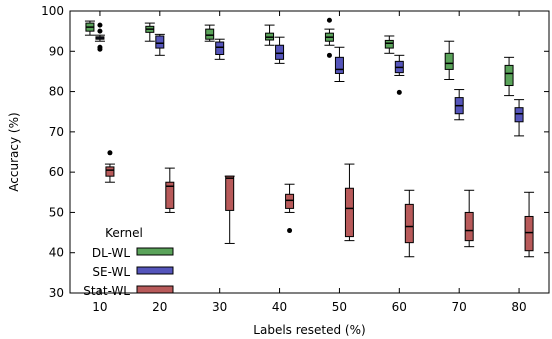 The height and width of the screenshot is (339, 552). I want to click on legend-swatch-se-wl, so click(155, 270).